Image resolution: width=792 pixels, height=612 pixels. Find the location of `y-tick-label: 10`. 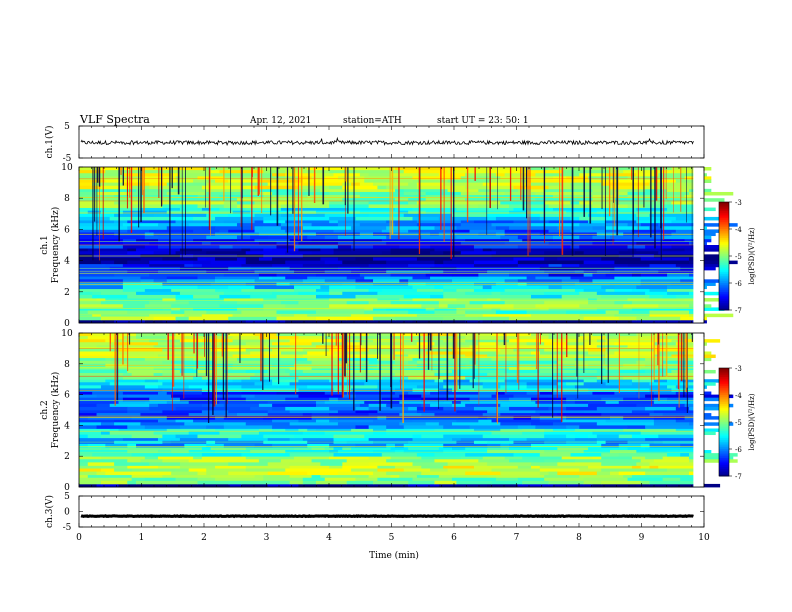

y-tick-label: 10 is located at coordinates (67, 334).